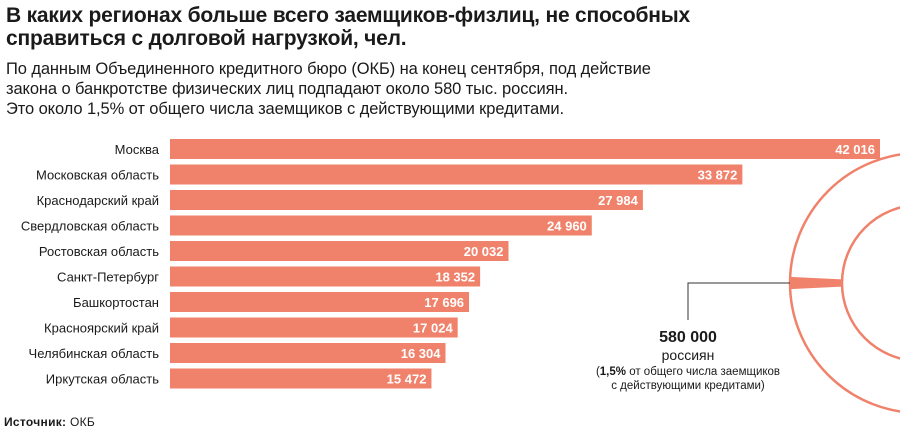 The width and height of the screenshot is (900, 432). What do you see at coordinates (102, 379) in the screenshot?
I see `category-label-10: Иркутская область` at bounding box center [102, 379].